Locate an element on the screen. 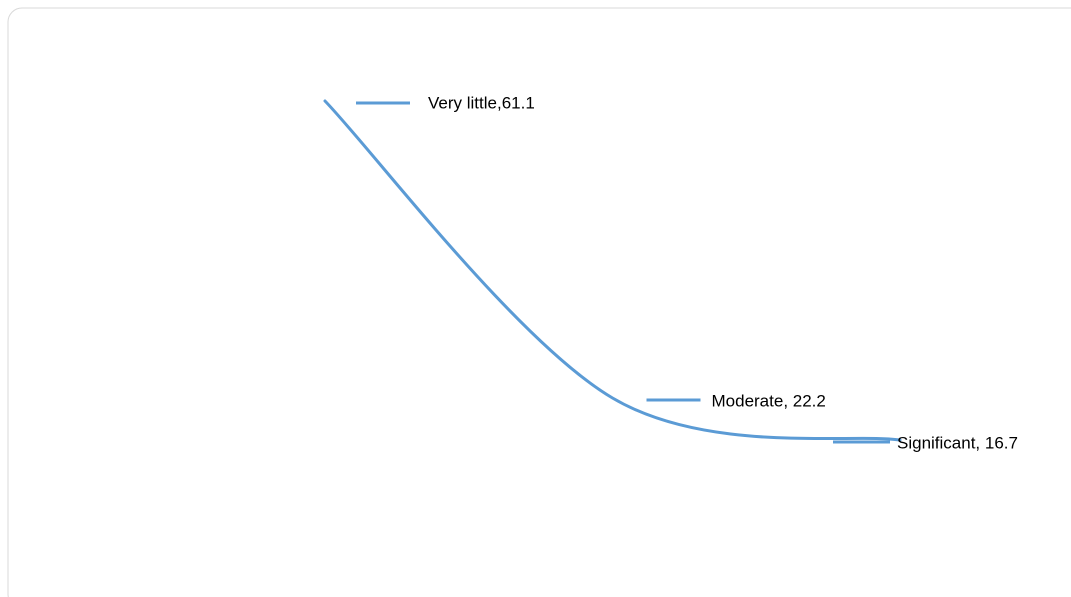 This screenshot has width=1071, height=597. data-label: Significant, 16.7 is located at coordinates (957, 442).